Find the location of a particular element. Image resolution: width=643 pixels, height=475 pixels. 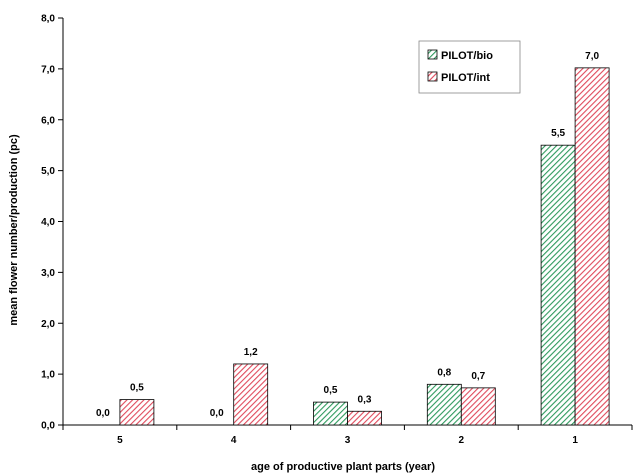

y-tick-label: 1,0 is located at coordinates (48, 375).